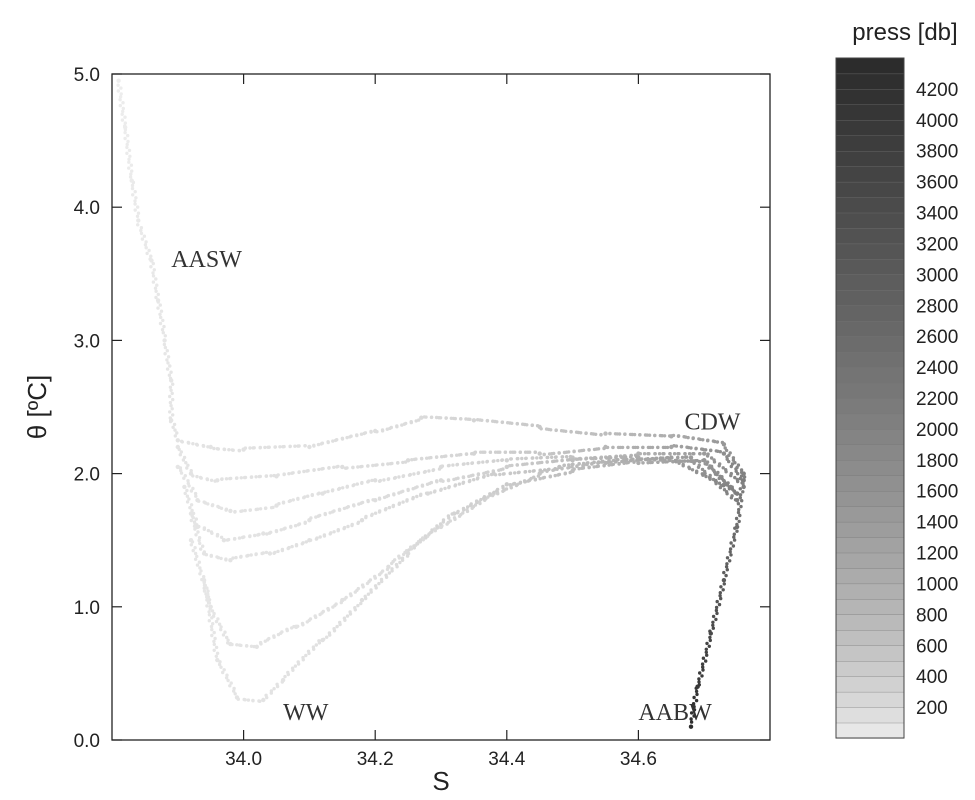  Describe the element at coordinates (937, 461) in the screenshot. I see `colorbar-tick-label: 1800` at that location.